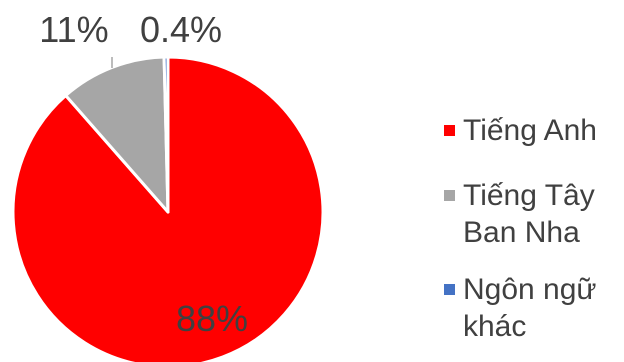  I want to click on legend-item-spanish: Tiếng Tây Ban Nha, so click(528, 214).